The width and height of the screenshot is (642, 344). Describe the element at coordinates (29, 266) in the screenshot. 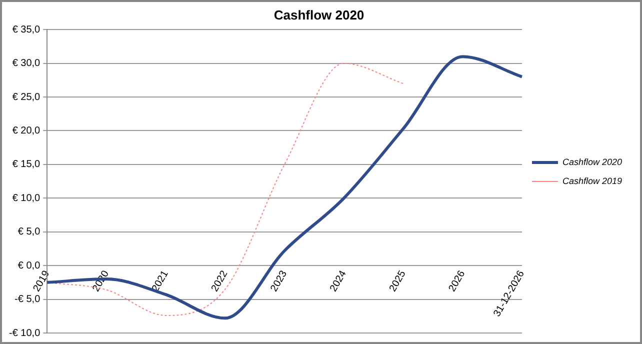

I see `y-tick-label: € 0,0` at that location.